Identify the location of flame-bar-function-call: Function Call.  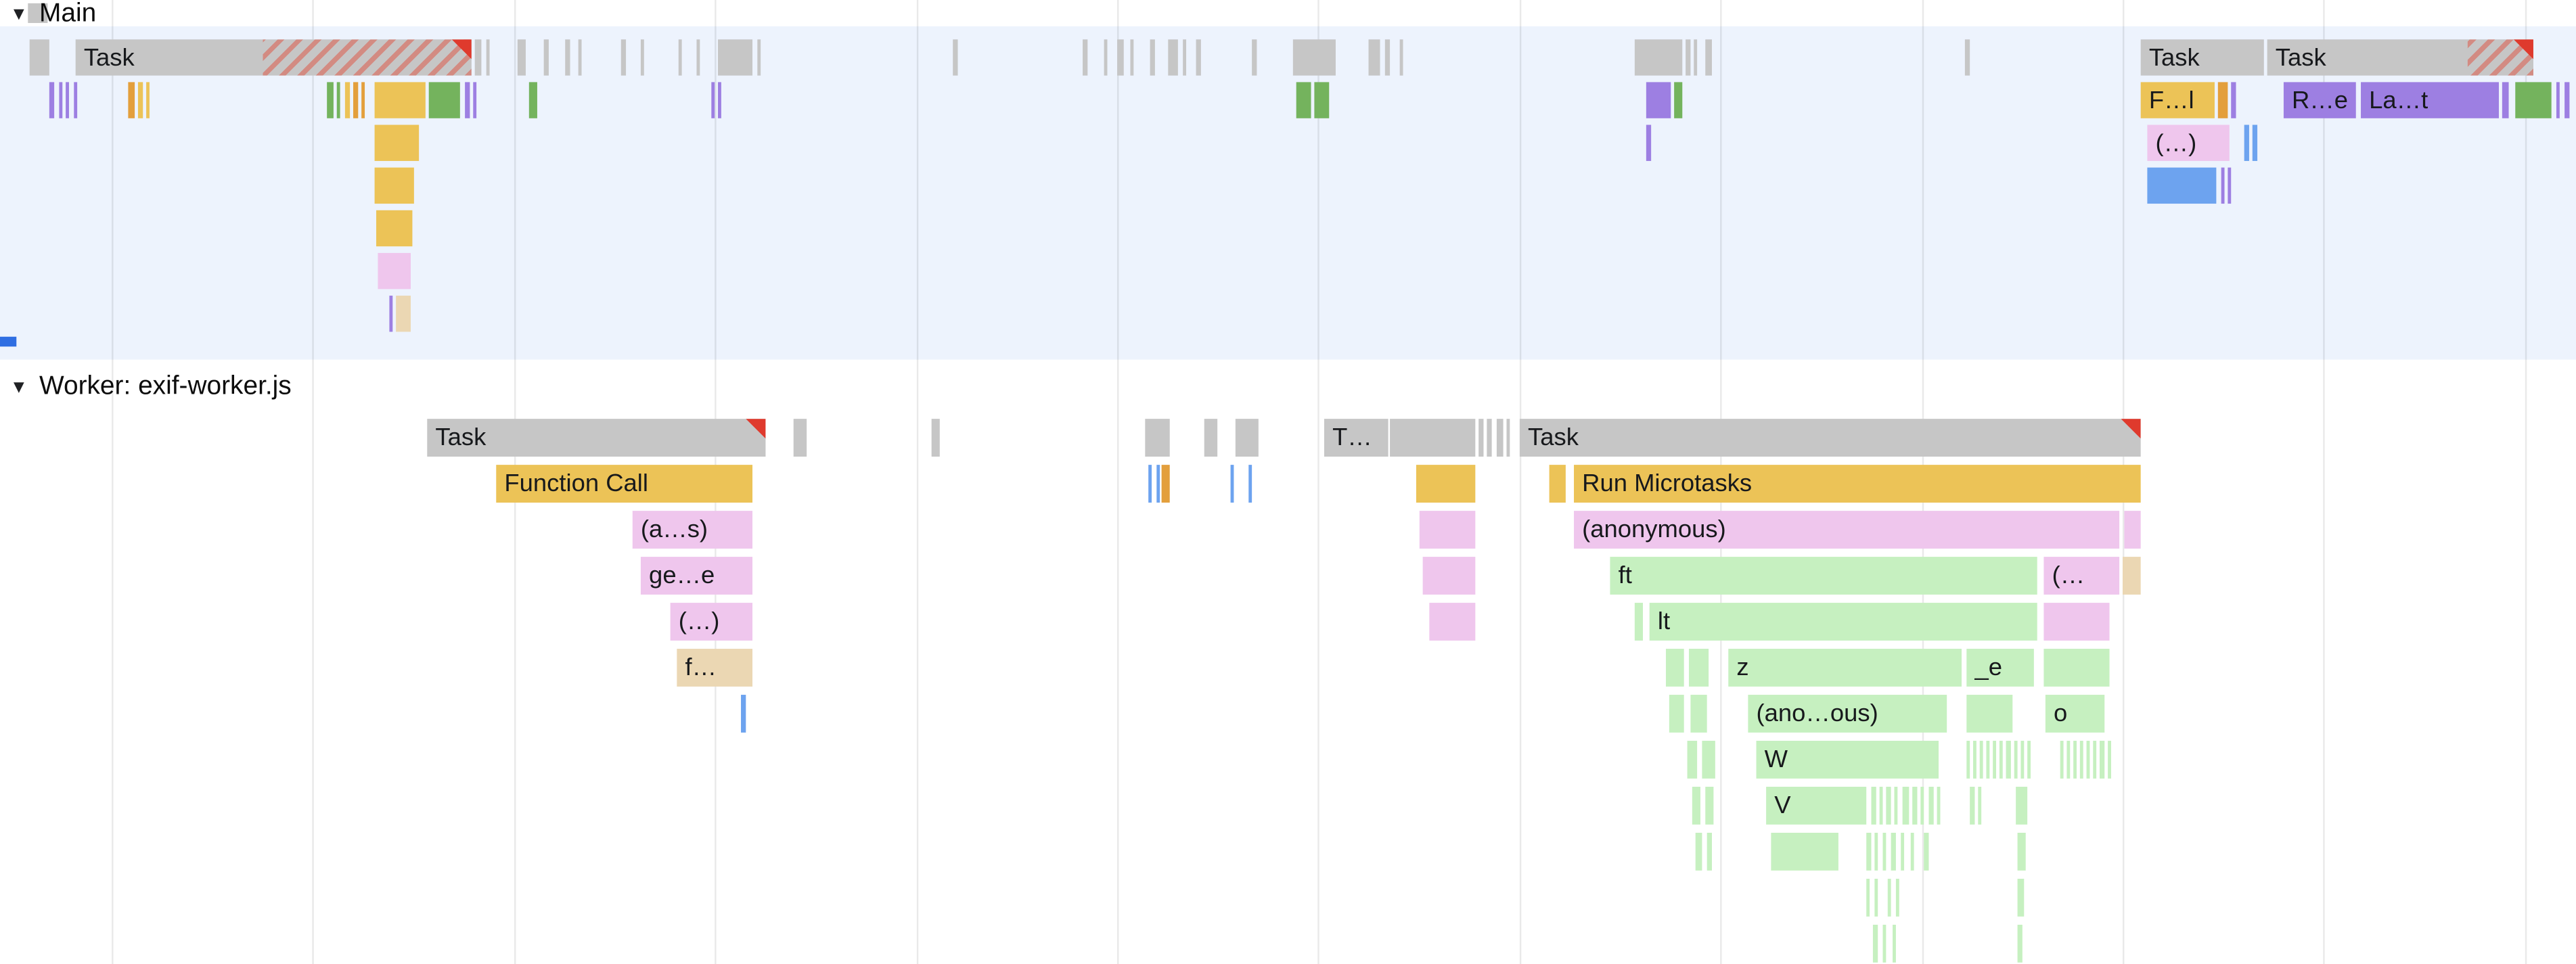
(624, 484).